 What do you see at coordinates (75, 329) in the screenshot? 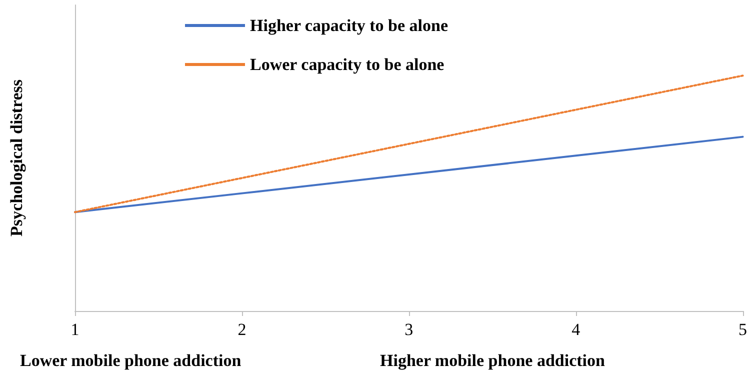
I see `x-tick-label: 1` at bounding box center [75, 329].